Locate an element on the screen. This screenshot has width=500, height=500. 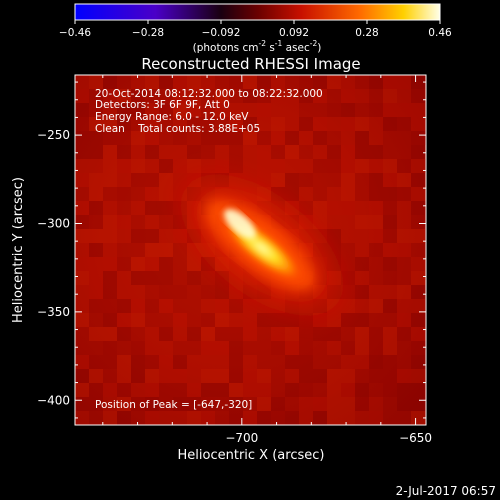
colorbar-tick-label: −0.092 is located at coordinates (221, 33).